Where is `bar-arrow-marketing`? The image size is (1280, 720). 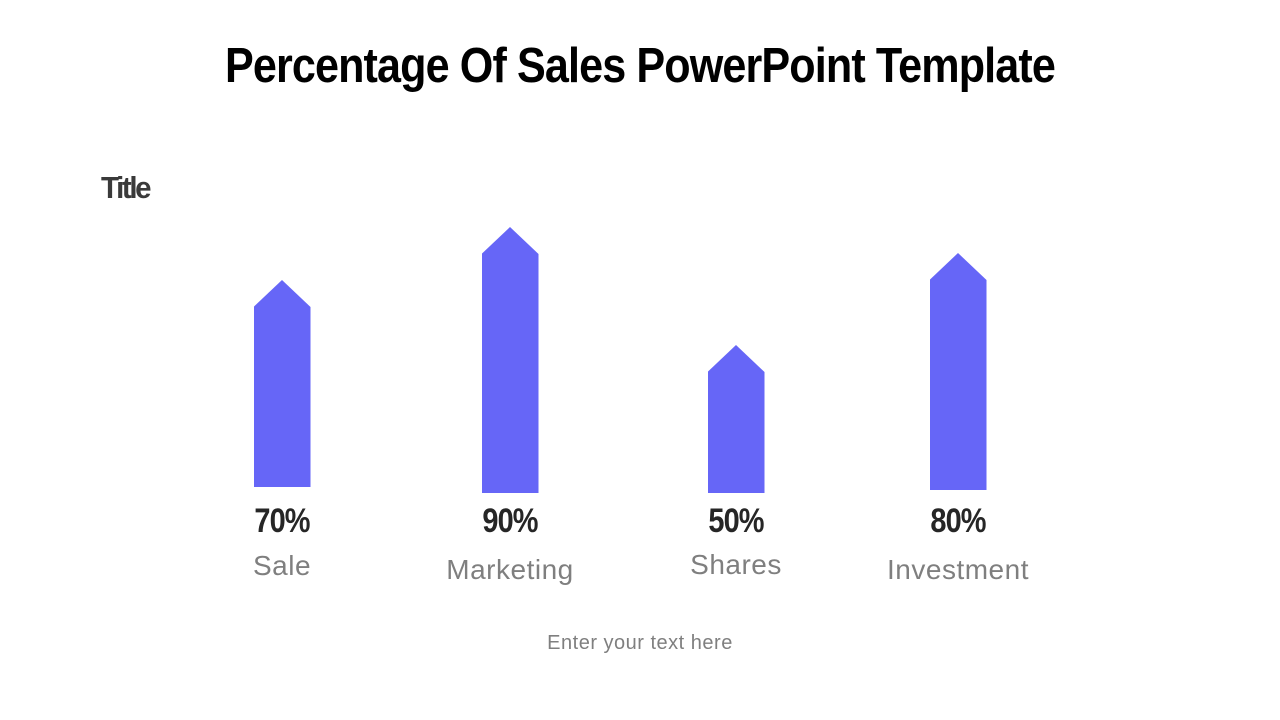
bar-arrow-marketing is located at coordinates (510, 360).